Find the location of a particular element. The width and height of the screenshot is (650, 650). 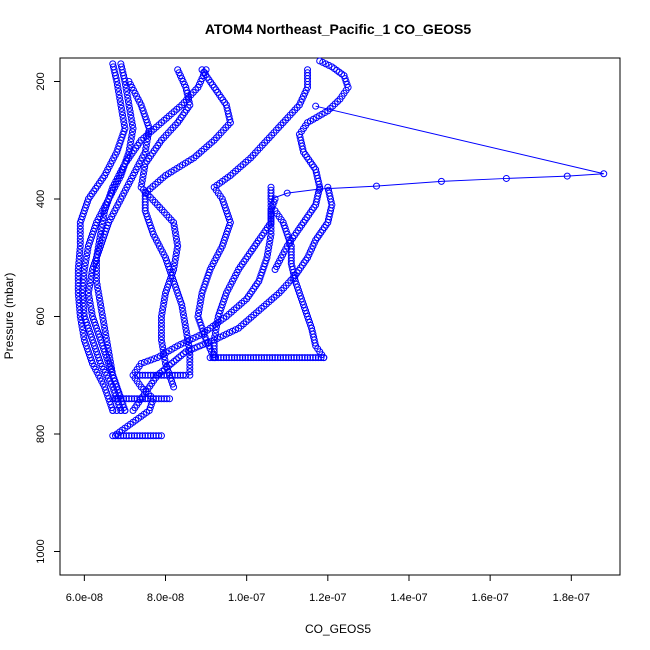

chart-title: ATOM4 Northeast_Pacific_1 CO_GEOS5 is located at coordinates (338, 29).